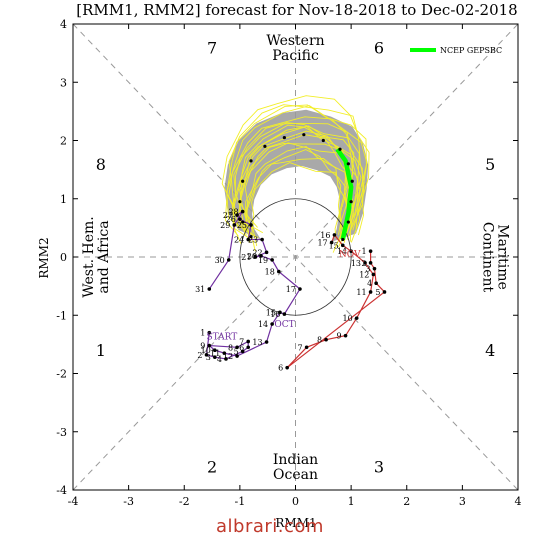  What do you see at coordinates (364, 274) in the screenshot?
I see `day-label: 12` at bounding box center [364, 274].